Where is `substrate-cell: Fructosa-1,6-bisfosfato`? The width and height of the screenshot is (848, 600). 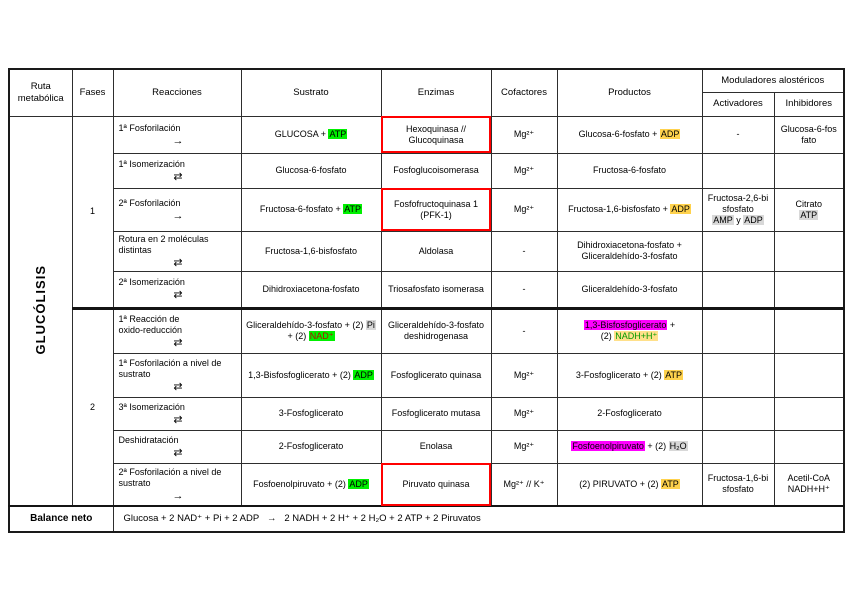 substrate-cell: Fructosa-1,6-bisfosfato is located at coordinates (311, 251).